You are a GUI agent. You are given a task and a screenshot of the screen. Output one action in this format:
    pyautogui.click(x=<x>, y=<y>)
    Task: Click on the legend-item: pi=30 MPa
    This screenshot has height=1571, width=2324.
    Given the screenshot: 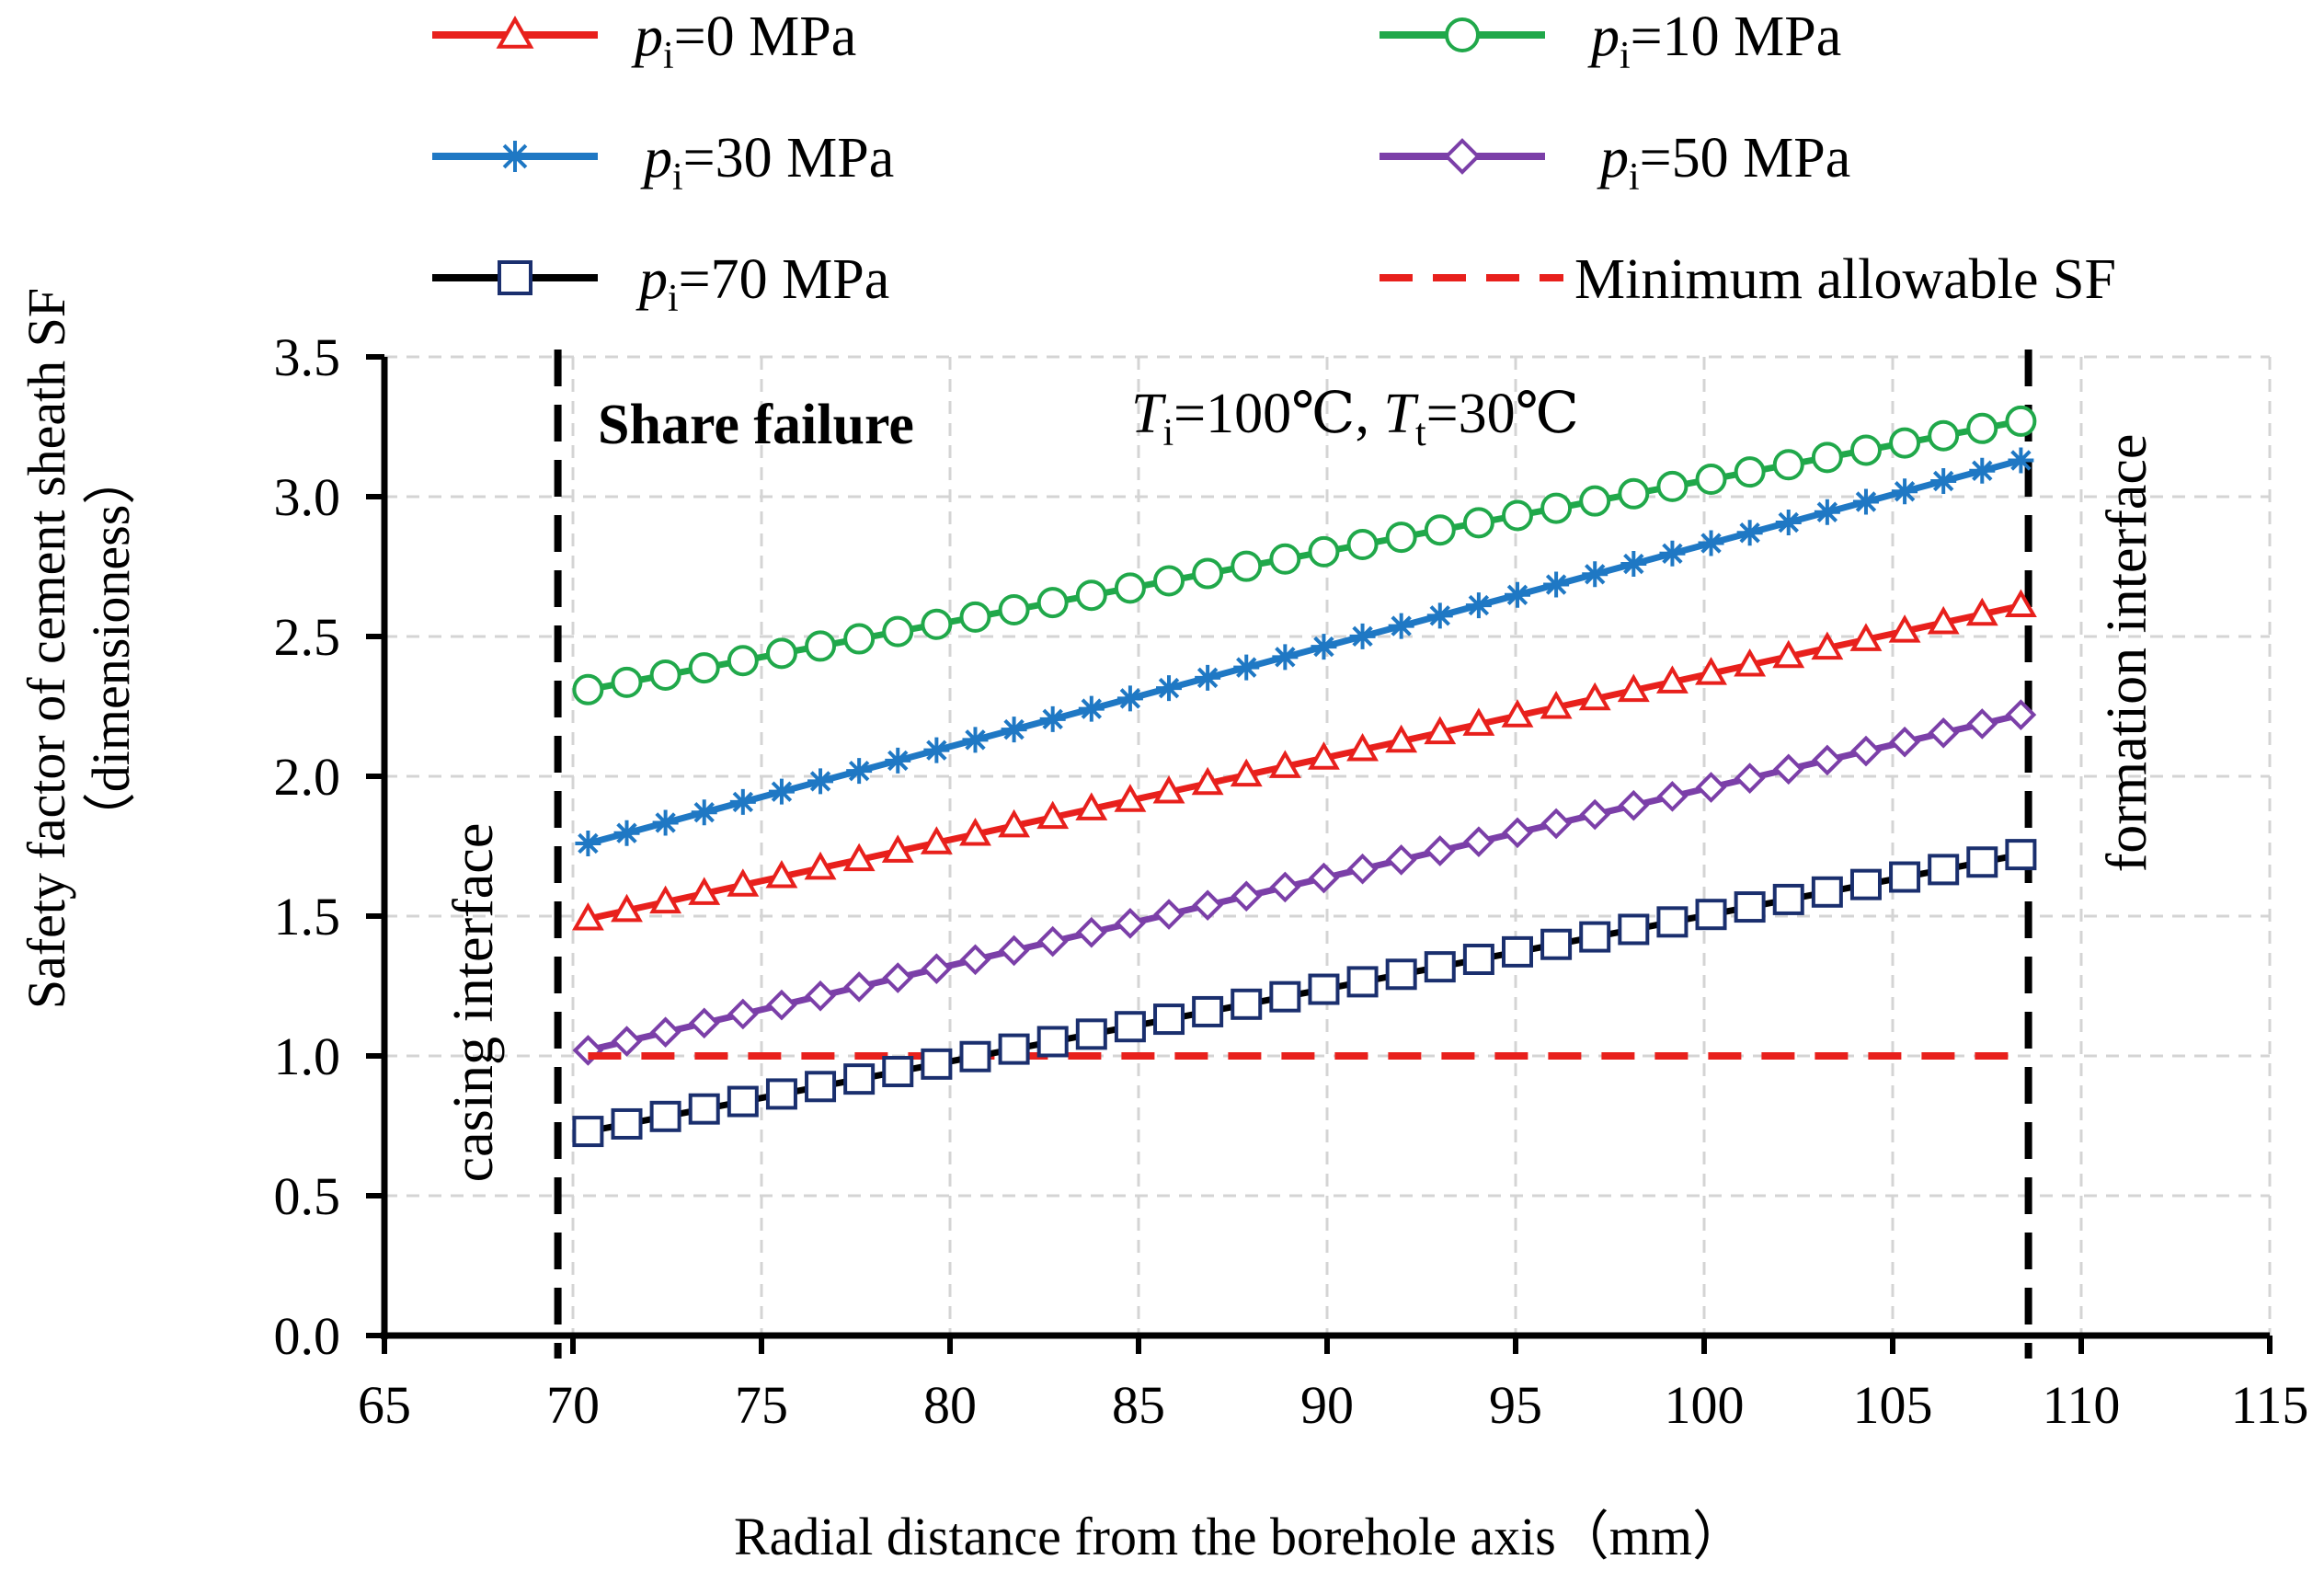 What is the action you would take?
    pyautogui.click(x=663, y=163)
    